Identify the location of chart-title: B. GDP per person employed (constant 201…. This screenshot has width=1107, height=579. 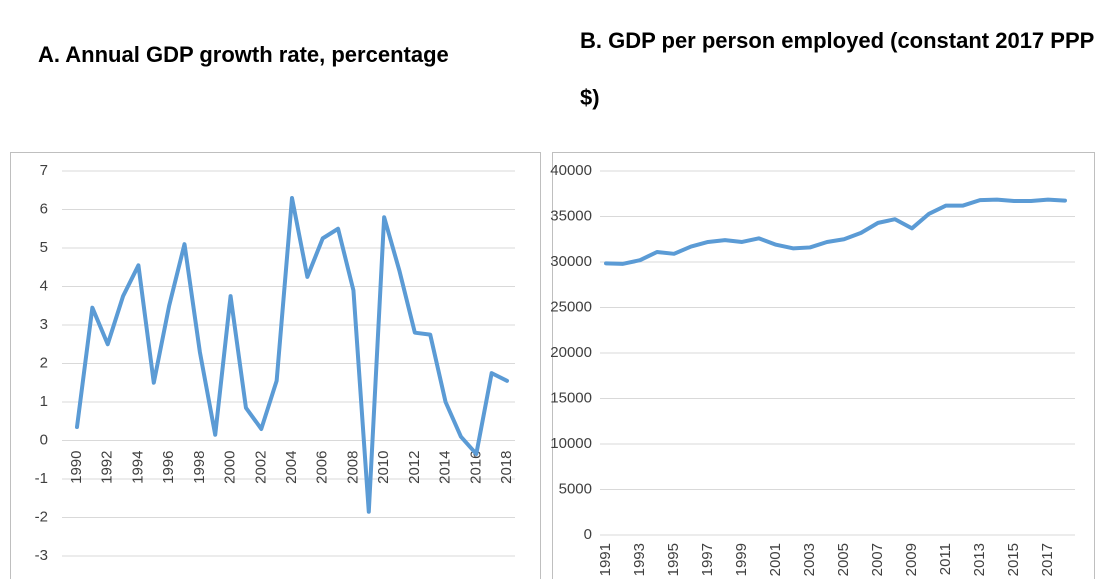
(837, 69).